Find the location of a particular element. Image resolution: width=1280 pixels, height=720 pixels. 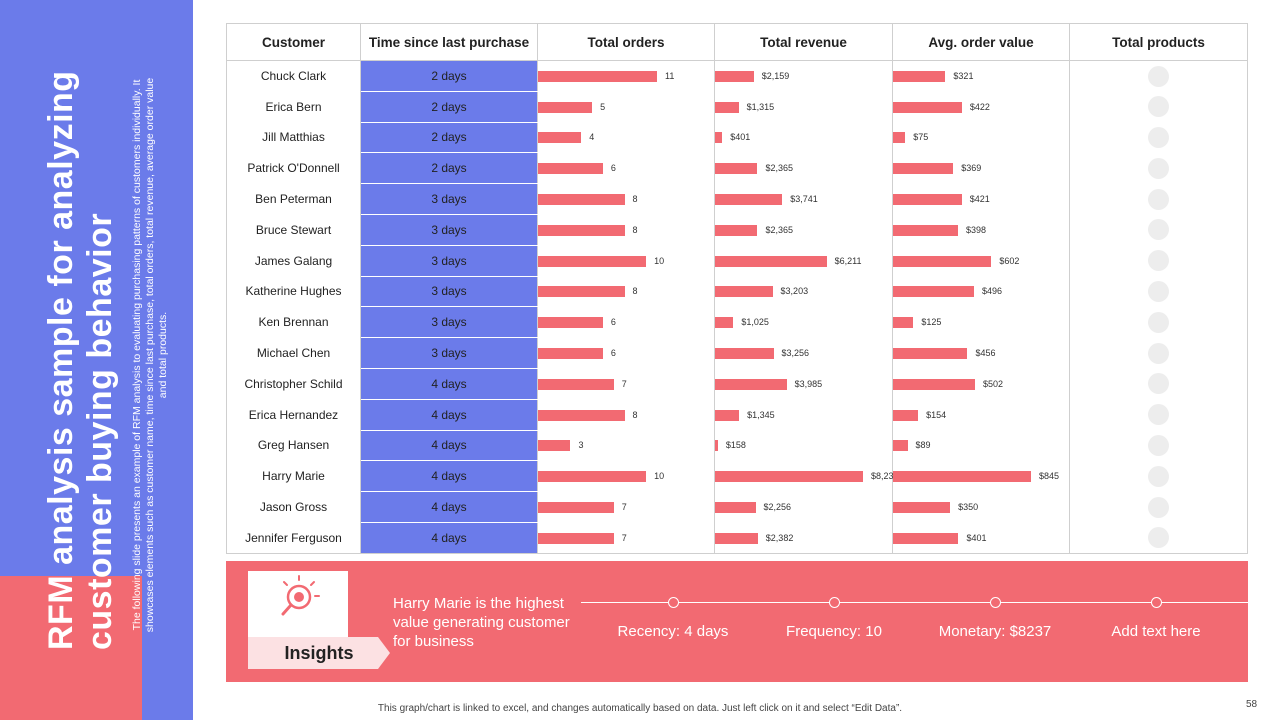

aov-value-label: $398 is located at coordinates (976, 229).